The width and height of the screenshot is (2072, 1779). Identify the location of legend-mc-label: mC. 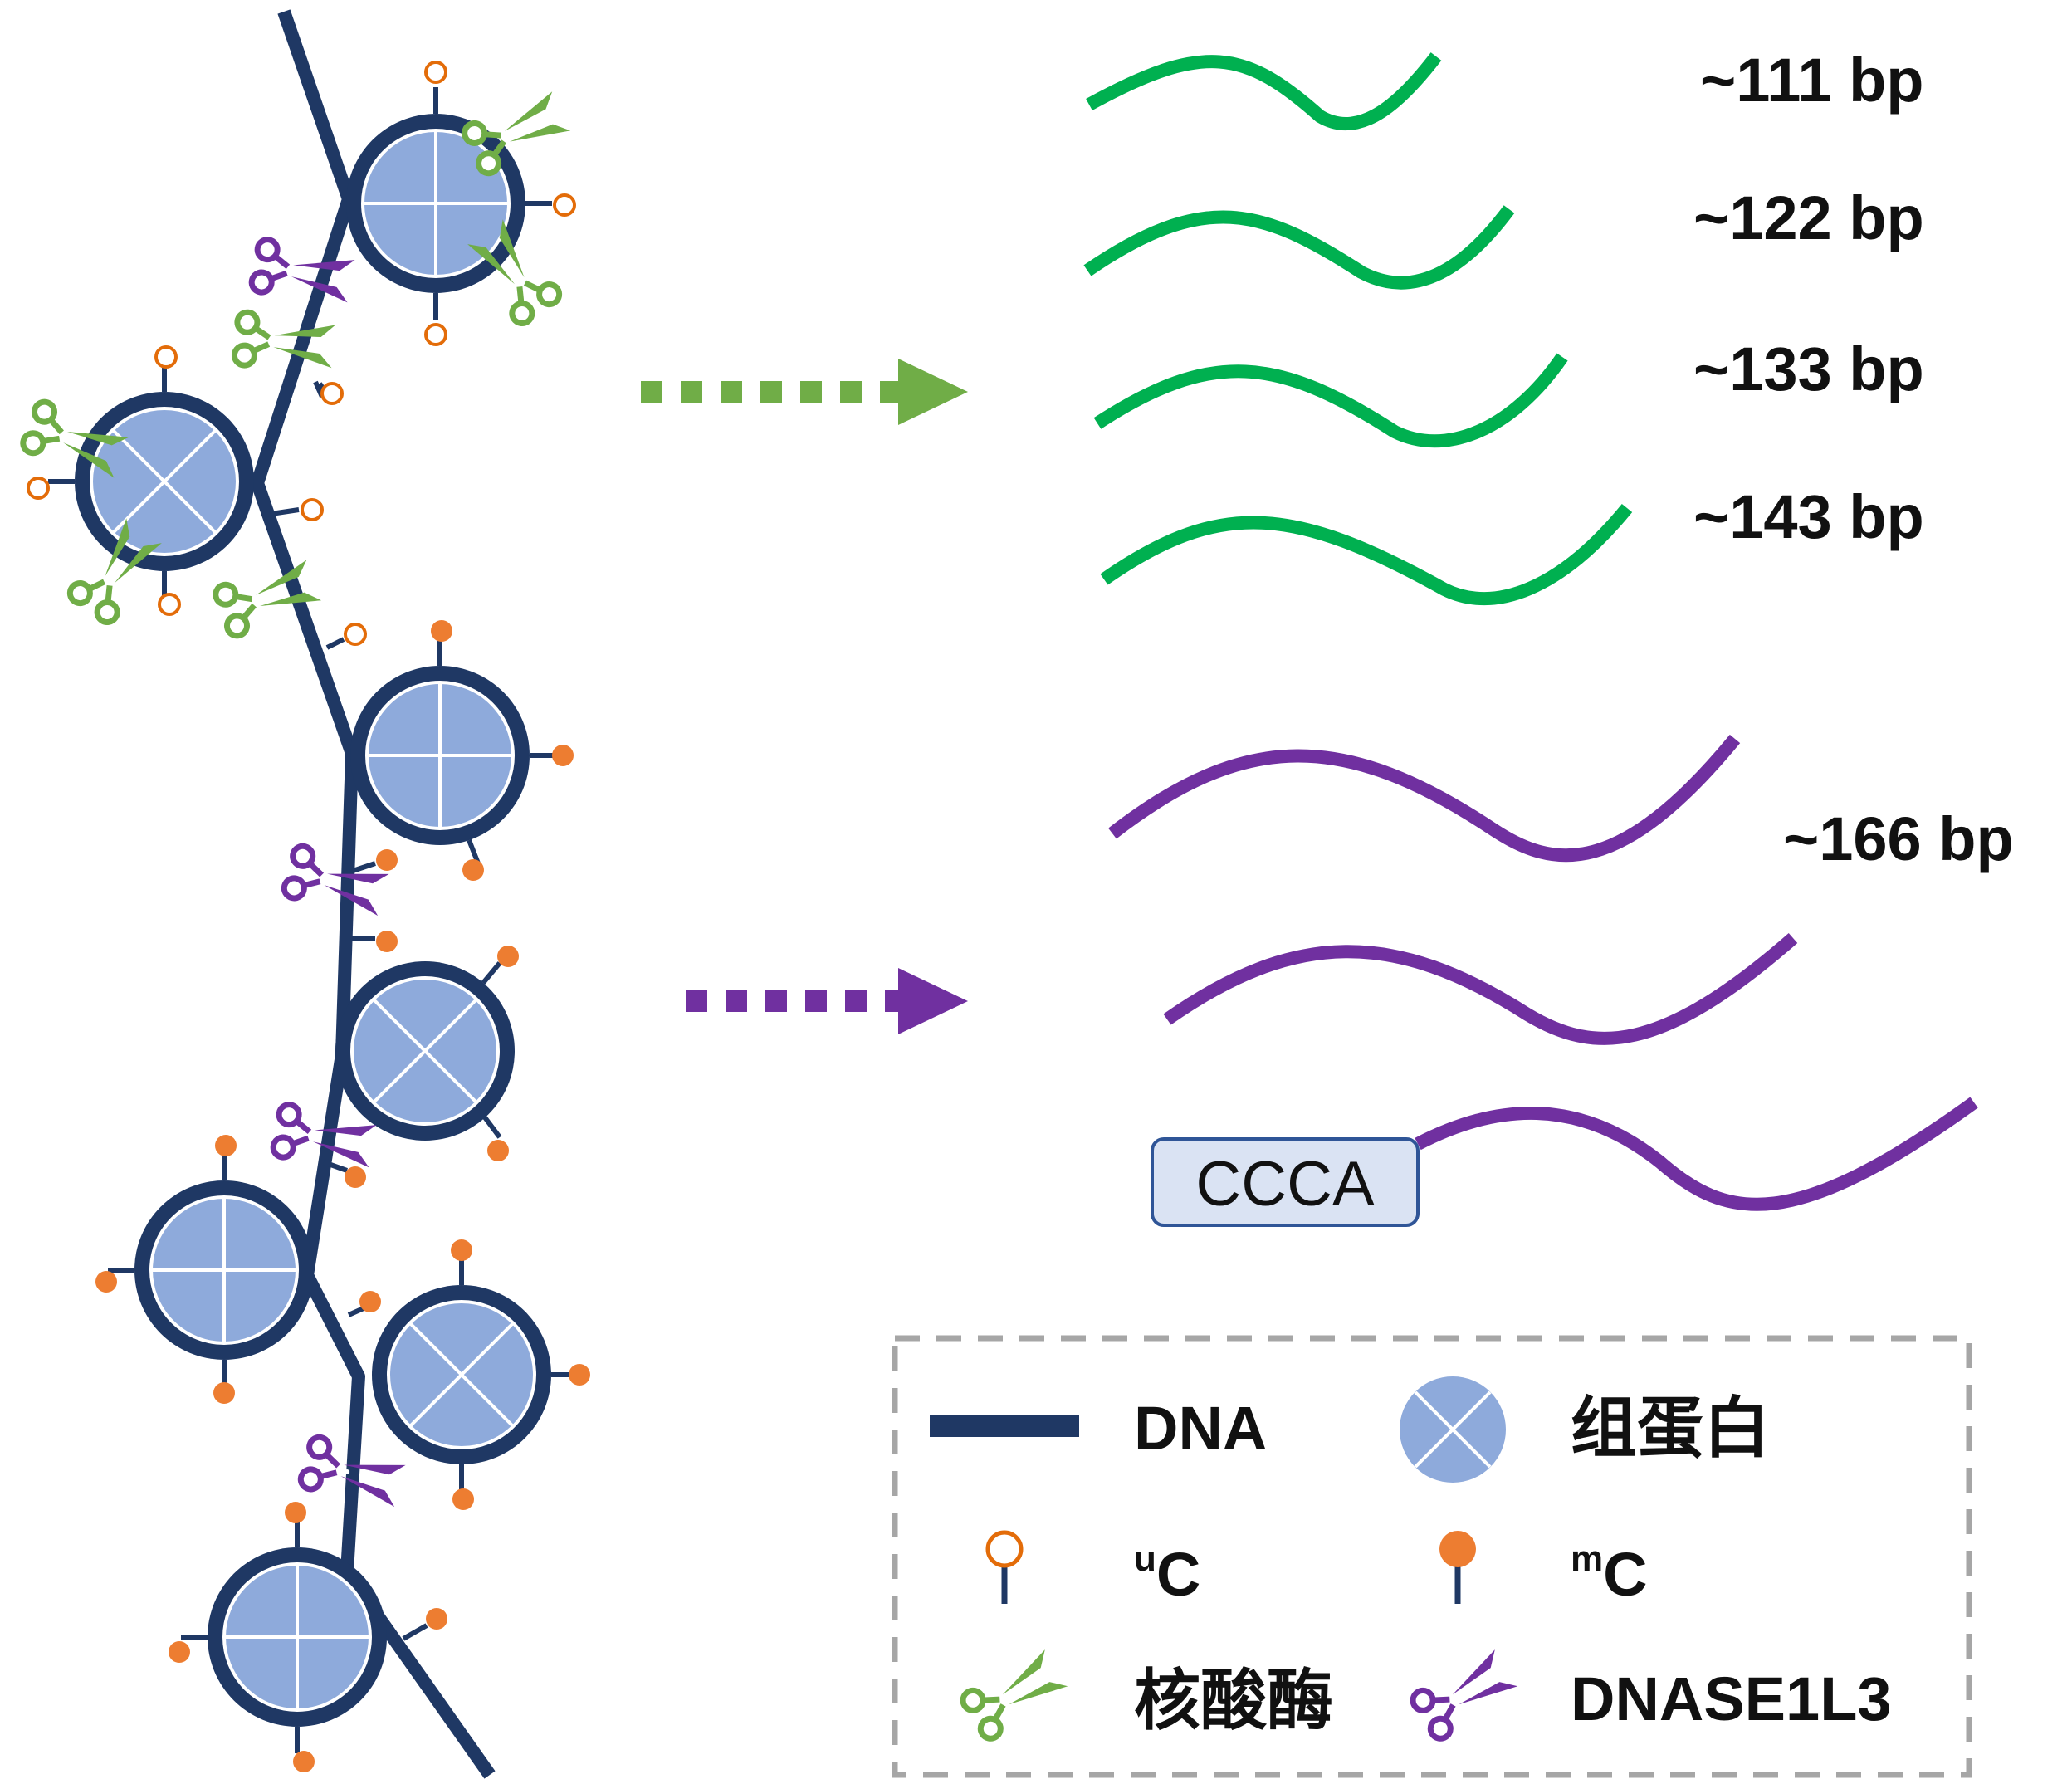
(1610, 1573).